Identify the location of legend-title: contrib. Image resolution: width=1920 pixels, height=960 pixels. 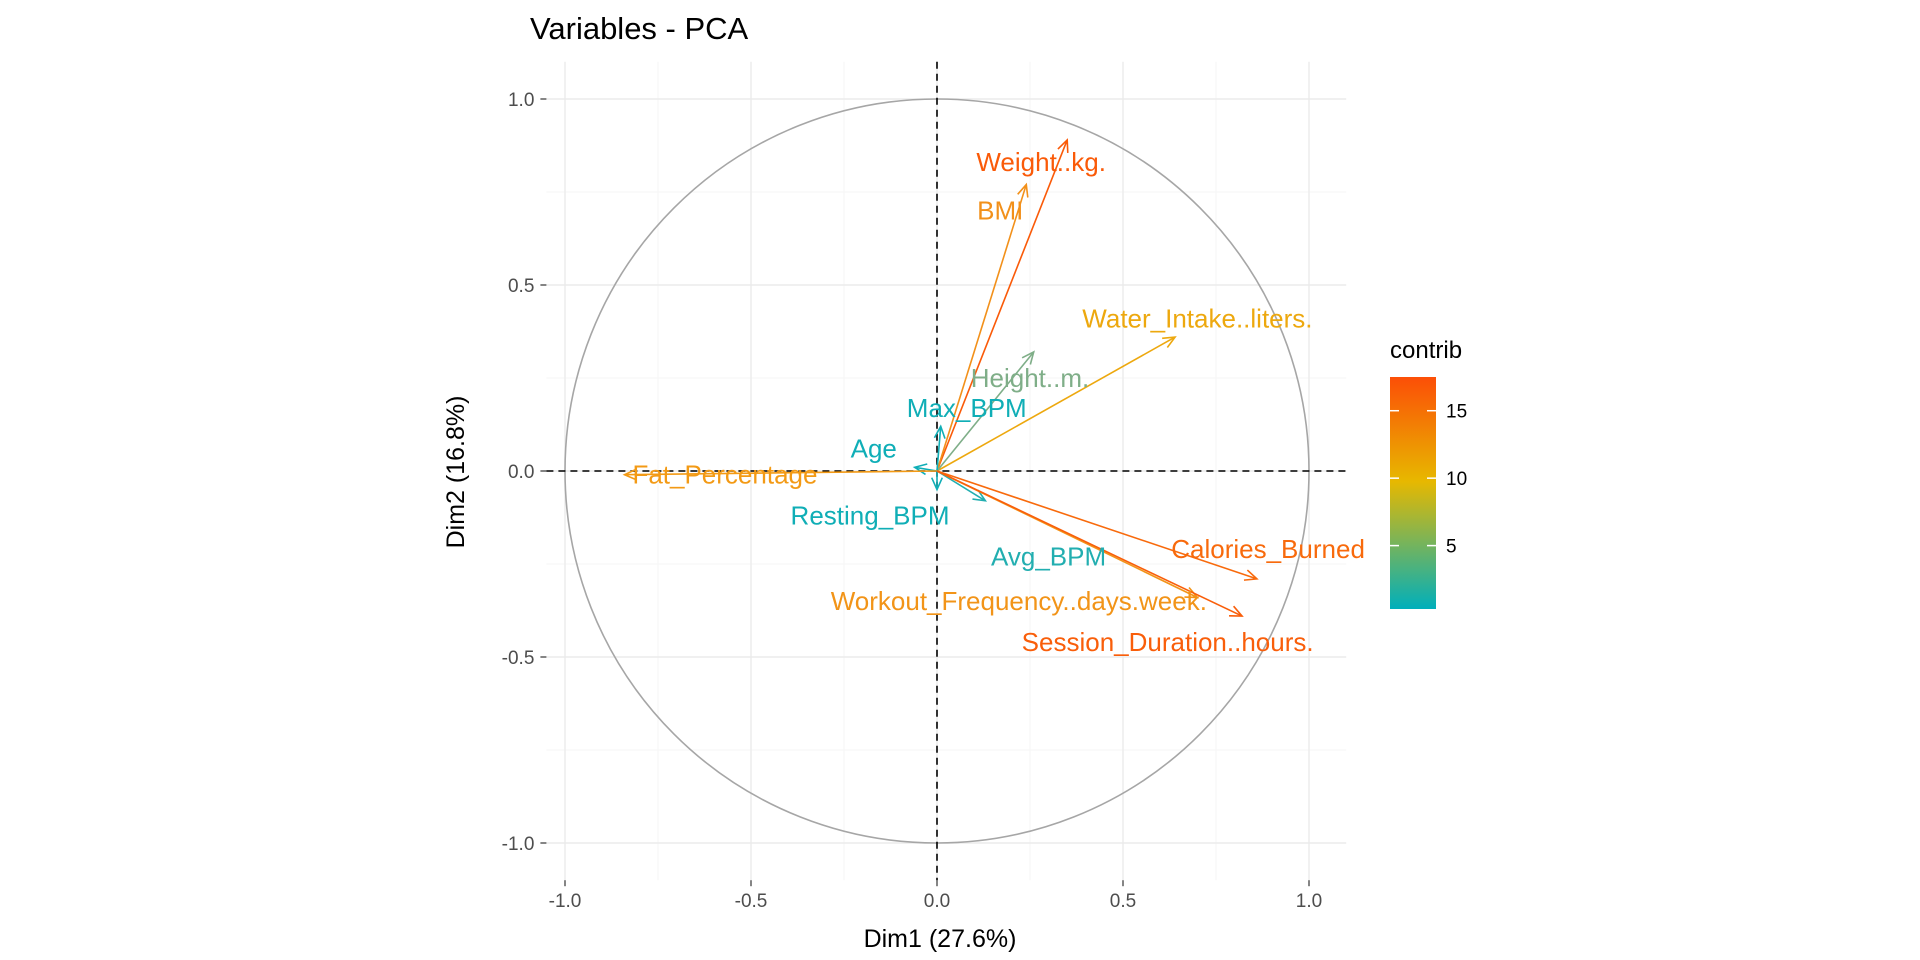
(1426, 350).